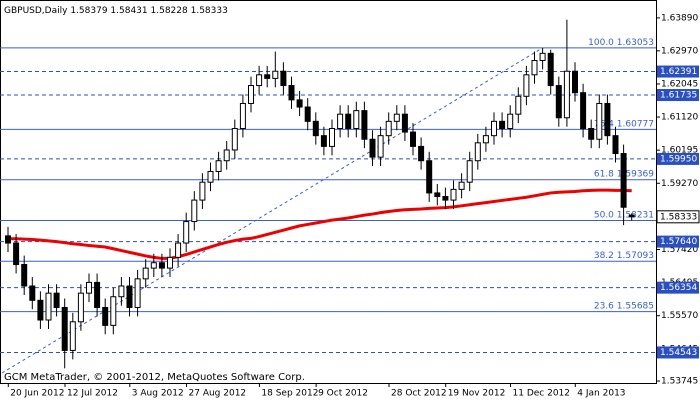 Image resolution: width=700 pixels, height=402 pixels. Describe the element at coordinates (679, 51) in the screenshot. I see `y-tick-label: 1.62970` at that location.